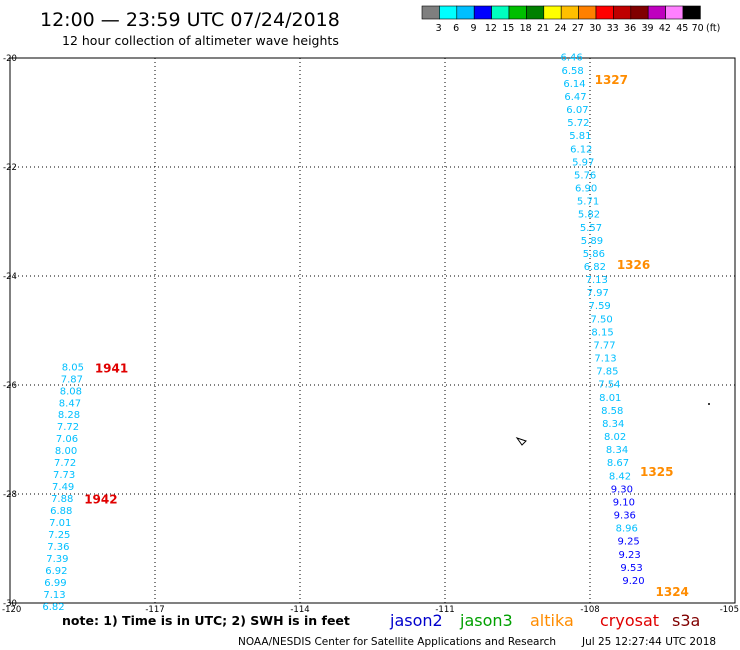 The width and height of the screenshot is (740, 650). What do you see at coordinates (578, 28) in the screenshot?
I see `scale-tick-label: 27` at bounding box center [578, 28].